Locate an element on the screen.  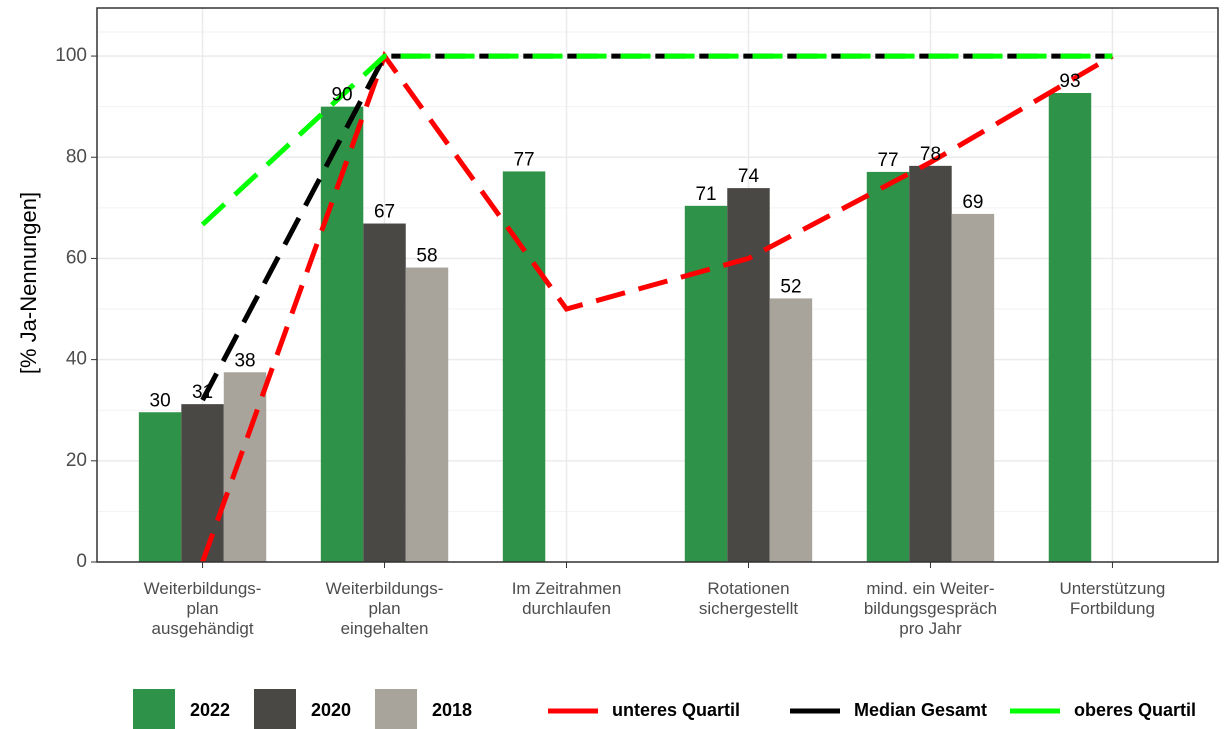
y-tick-label: 0 is located at coordinates (81, 561).